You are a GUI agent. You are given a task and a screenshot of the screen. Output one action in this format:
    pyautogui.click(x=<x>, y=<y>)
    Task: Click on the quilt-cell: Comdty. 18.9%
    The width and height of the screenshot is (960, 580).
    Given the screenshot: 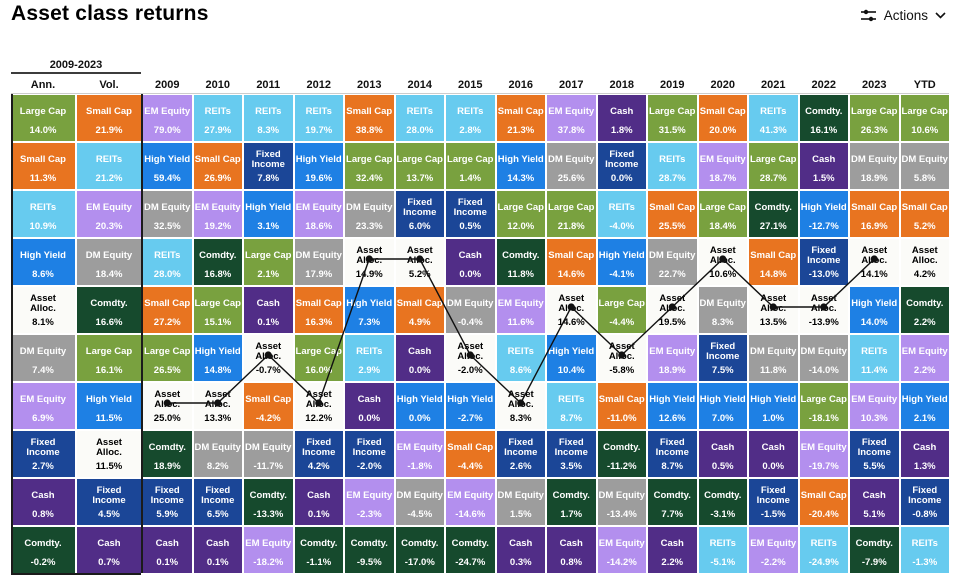 What is the action you would take?
    pyautogui.click(x=167, y=454)
    